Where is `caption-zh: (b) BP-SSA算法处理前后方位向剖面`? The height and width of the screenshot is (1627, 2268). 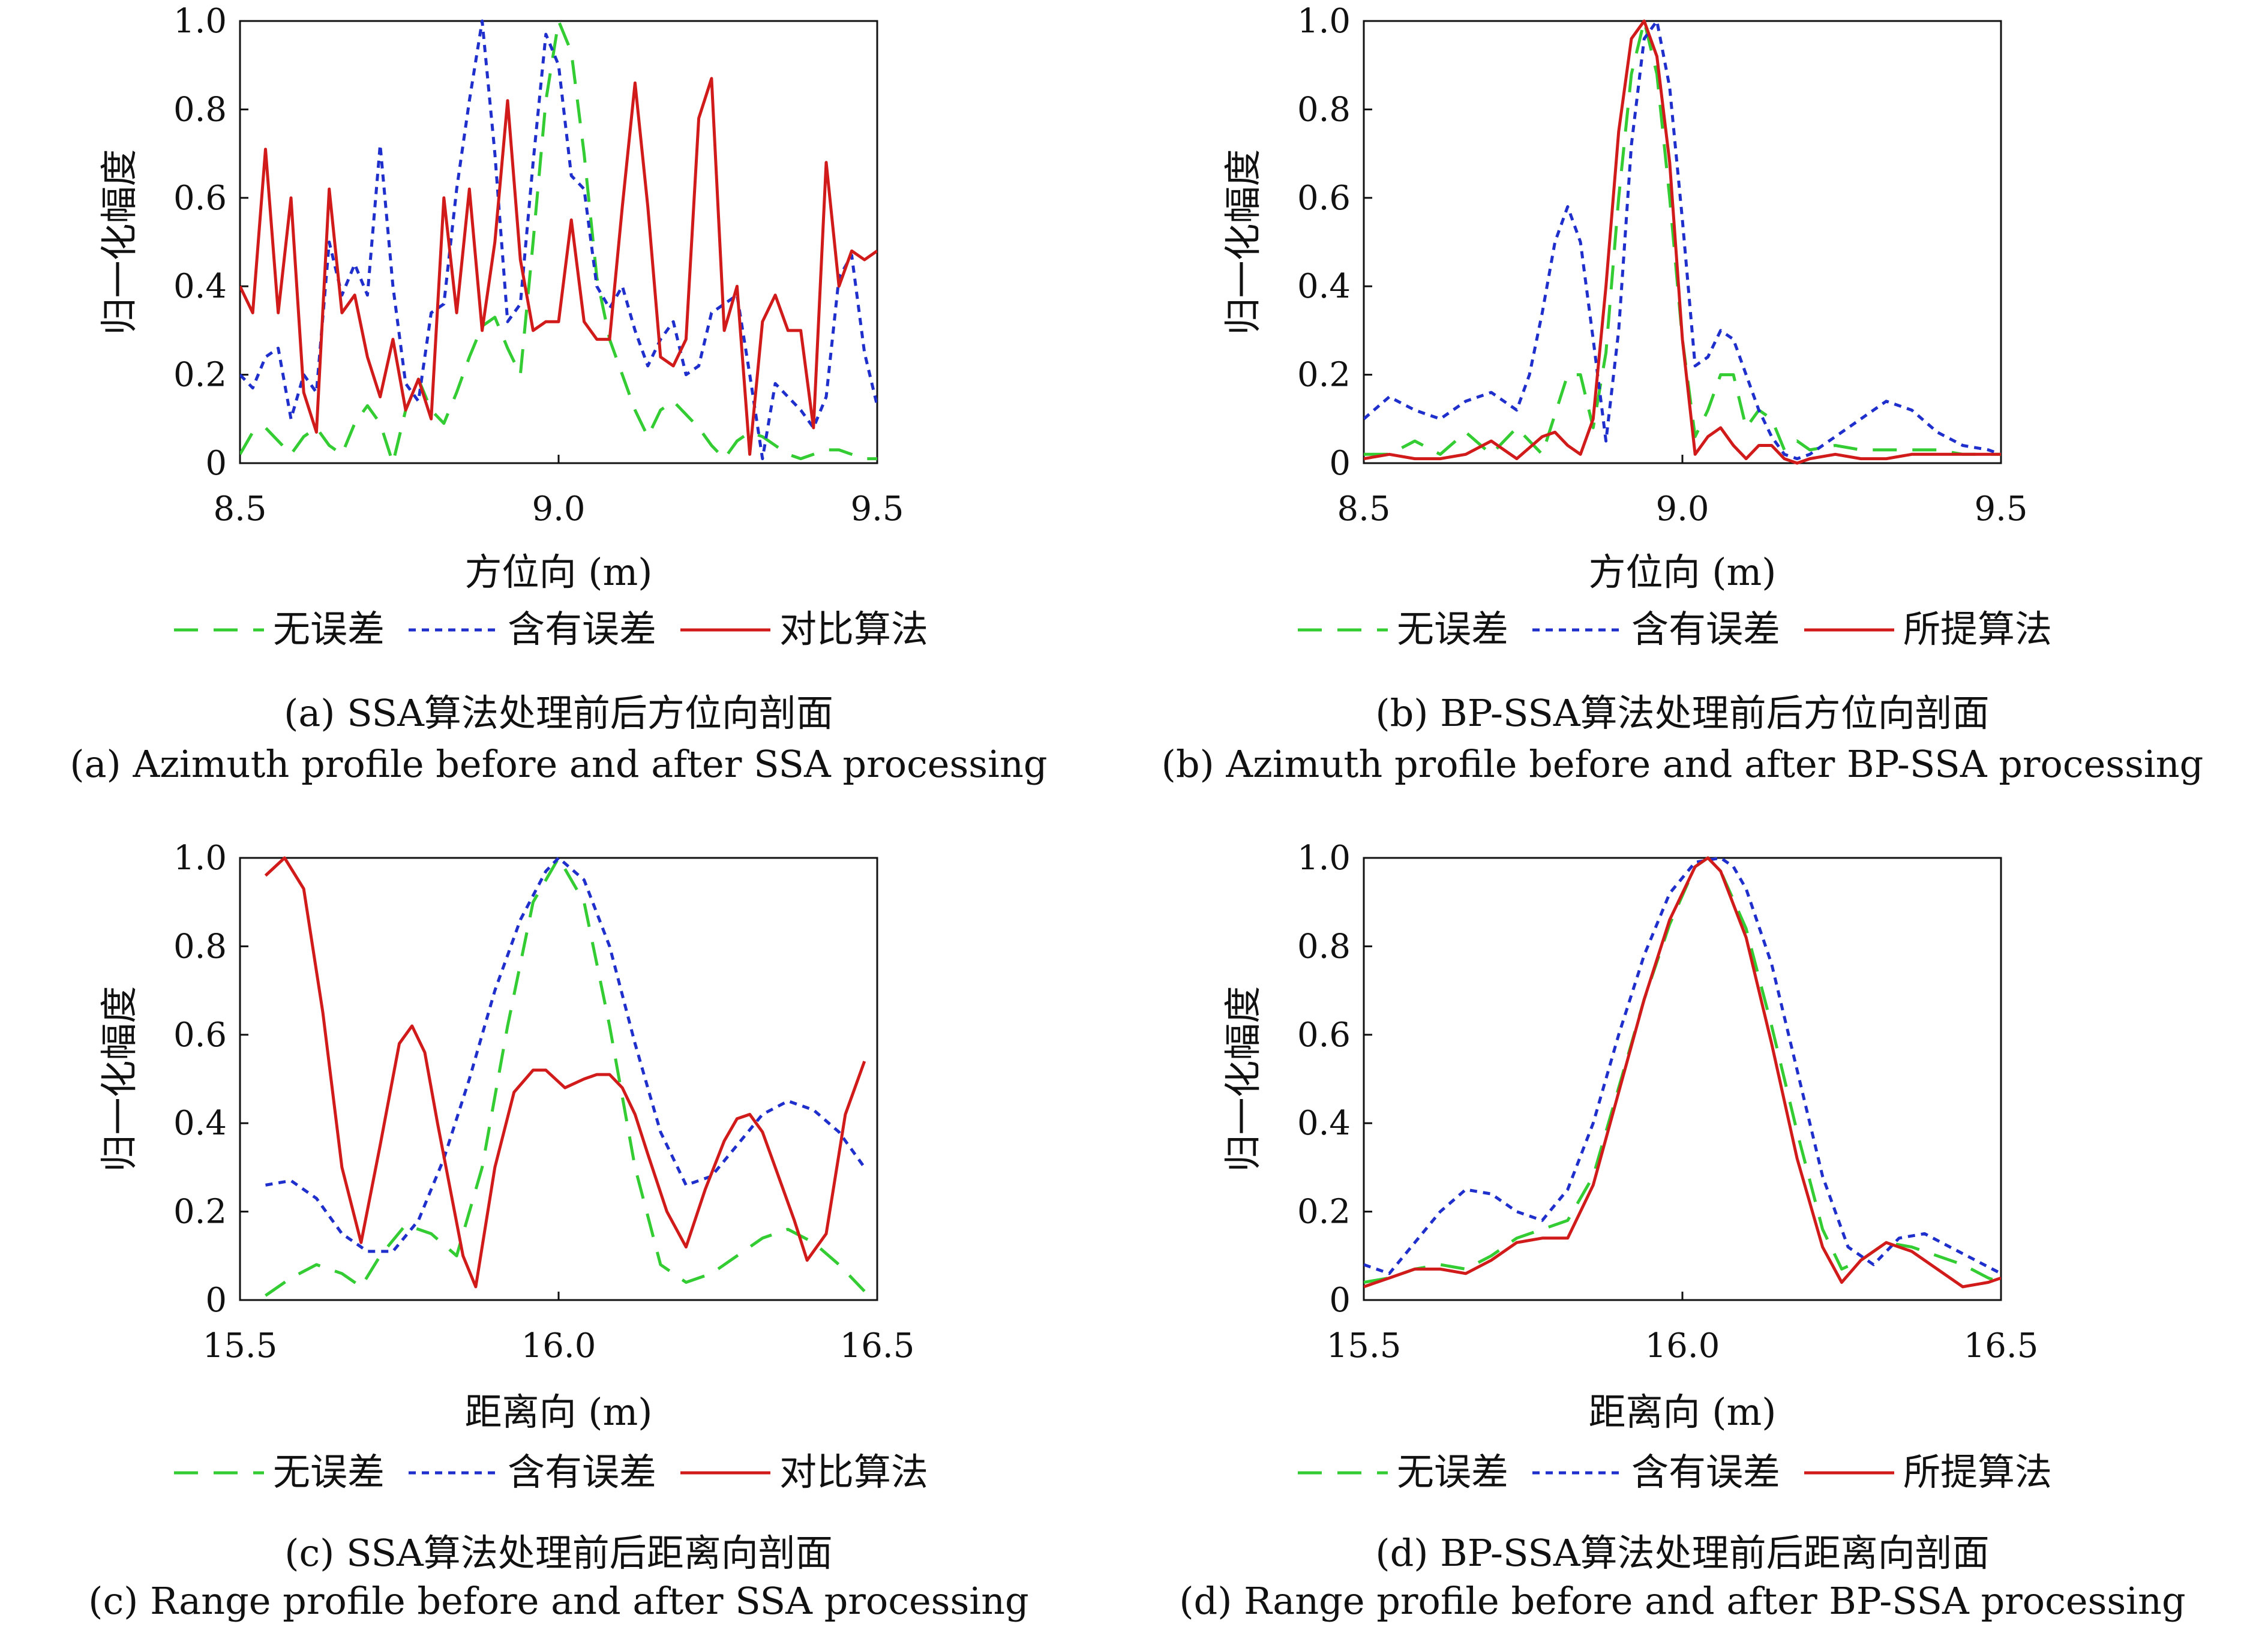
caption-zh: (b) BP-SSA算法处理前后方位向剖面 is located at coordinates (1682, 713).